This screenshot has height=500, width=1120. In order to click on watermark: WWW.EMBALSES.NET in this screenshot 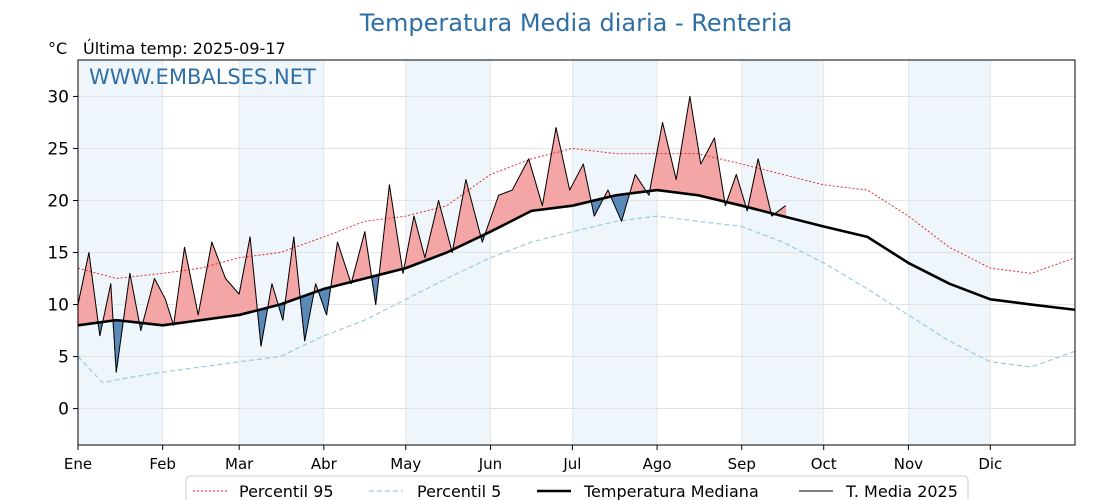, I will do `click(202, 77)`.